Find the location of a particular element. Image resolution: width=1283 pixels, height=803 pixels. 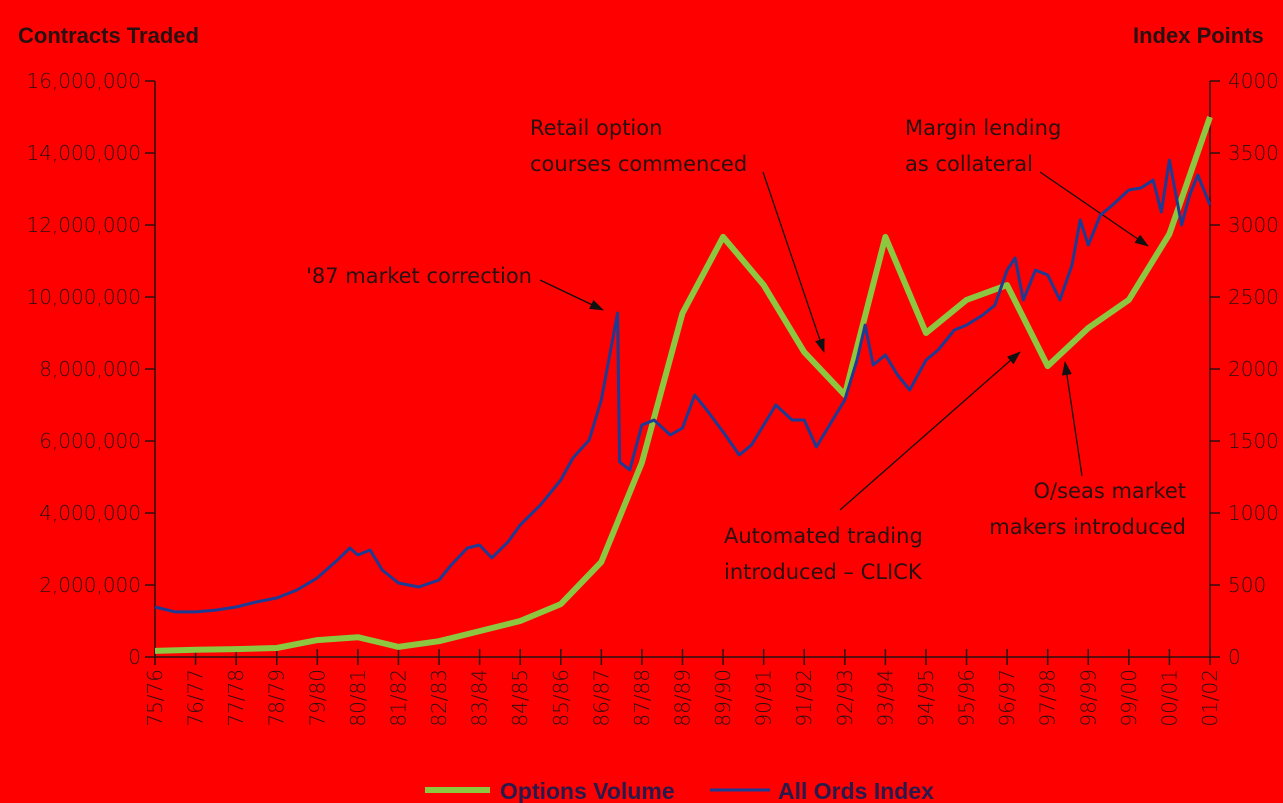

annotation: as collateral is located at coordinates (969, 164).